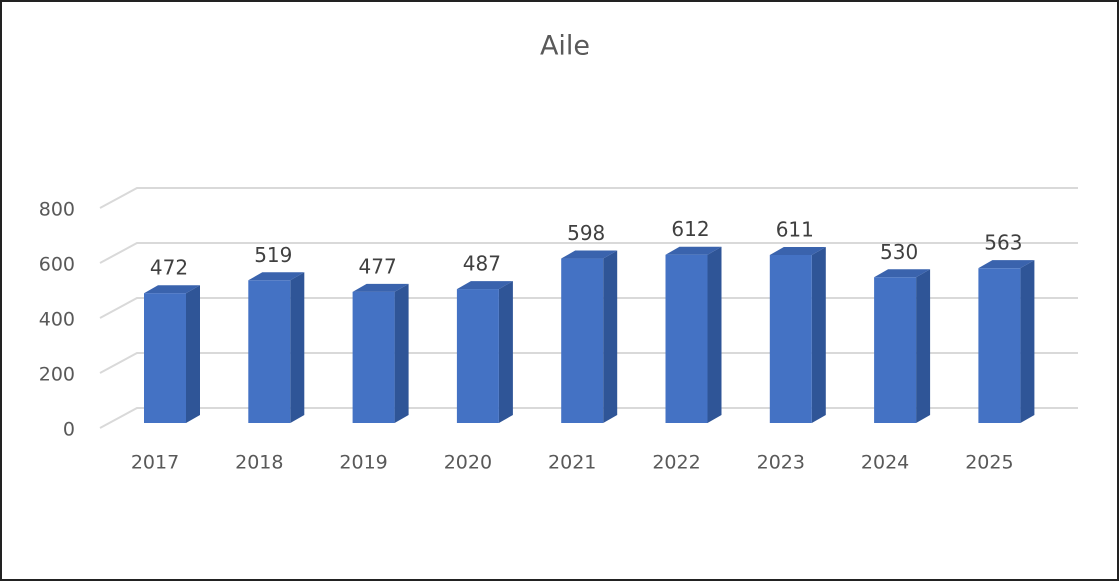  What do you see at coordinates (363, 463) in the screenshot?
I see `x-tick-label: 2019` at bounding box center [363, 463].